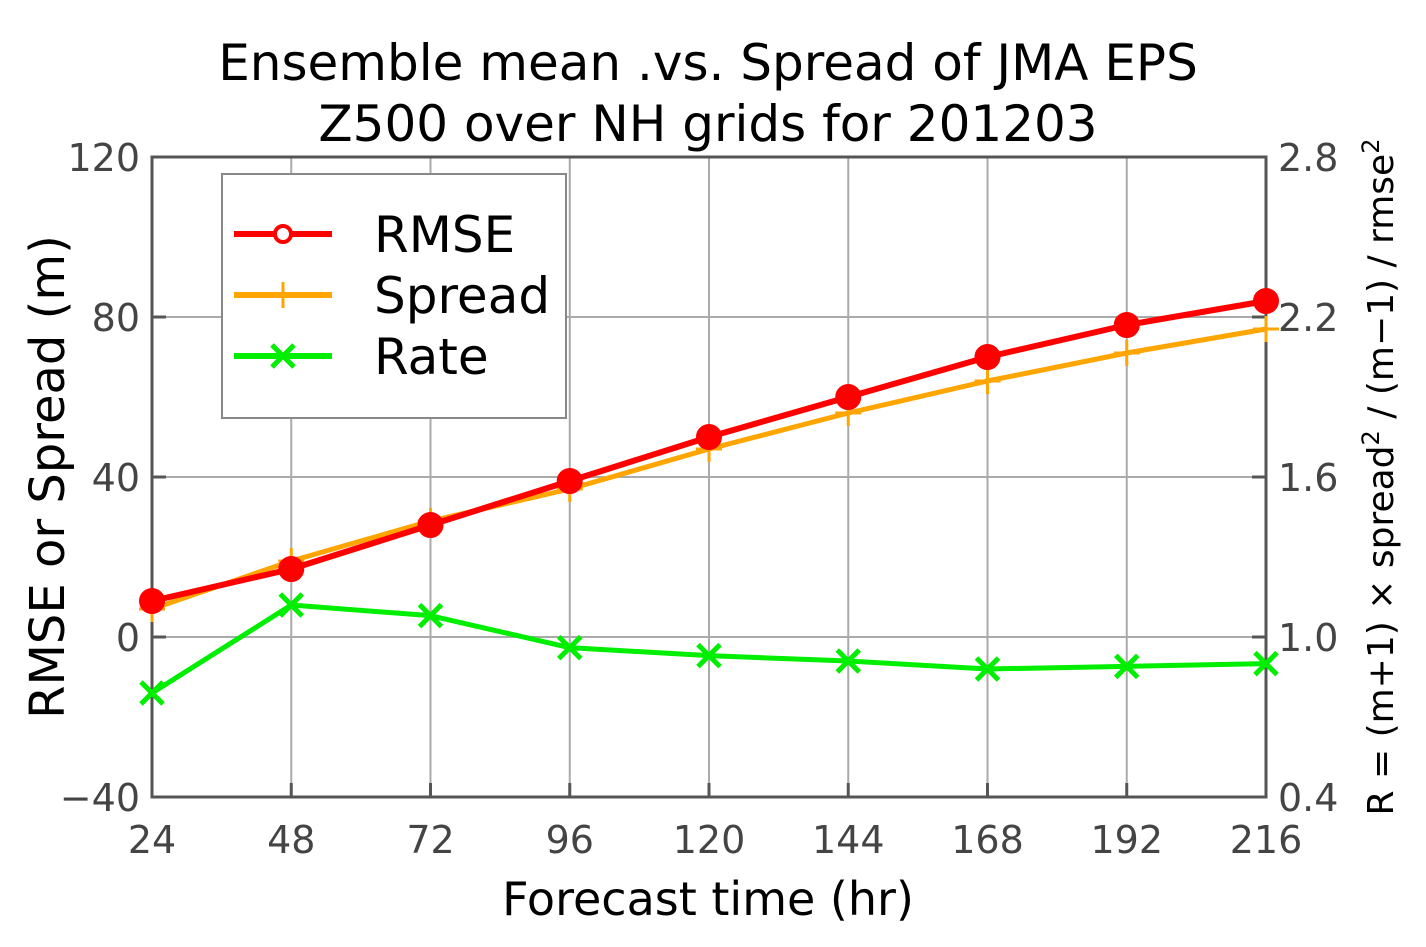  I want to click on legend-label-spread: Spread, so click(462, 296).